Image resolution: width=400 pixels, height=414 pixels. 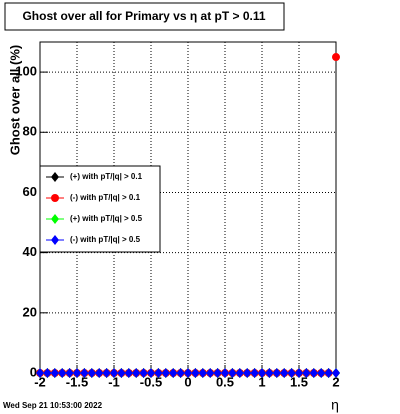 I want to click on x-tick-label: 2, so click(x=335, y=381).